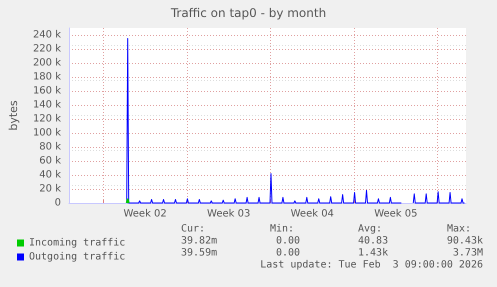  What do you see at coordinates (77, 243) in the screenshot?
I see `legend-label: Incoming traffic` at bounding box center [77, 243].